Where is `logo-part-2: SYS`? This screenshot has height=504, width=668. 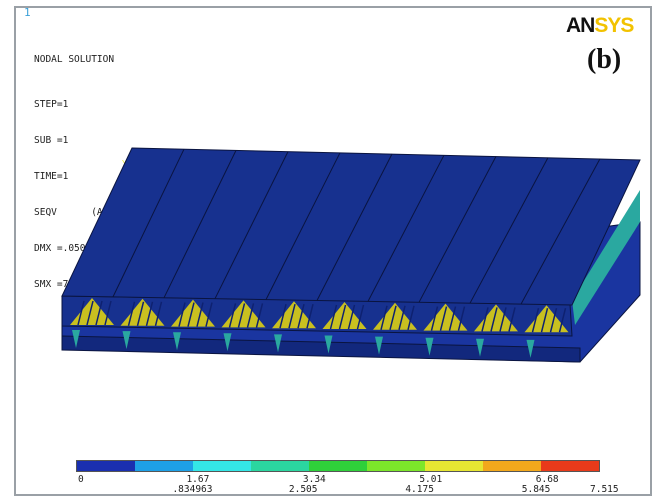
logo-part-2: SYS is located at coordinates (614, 25).